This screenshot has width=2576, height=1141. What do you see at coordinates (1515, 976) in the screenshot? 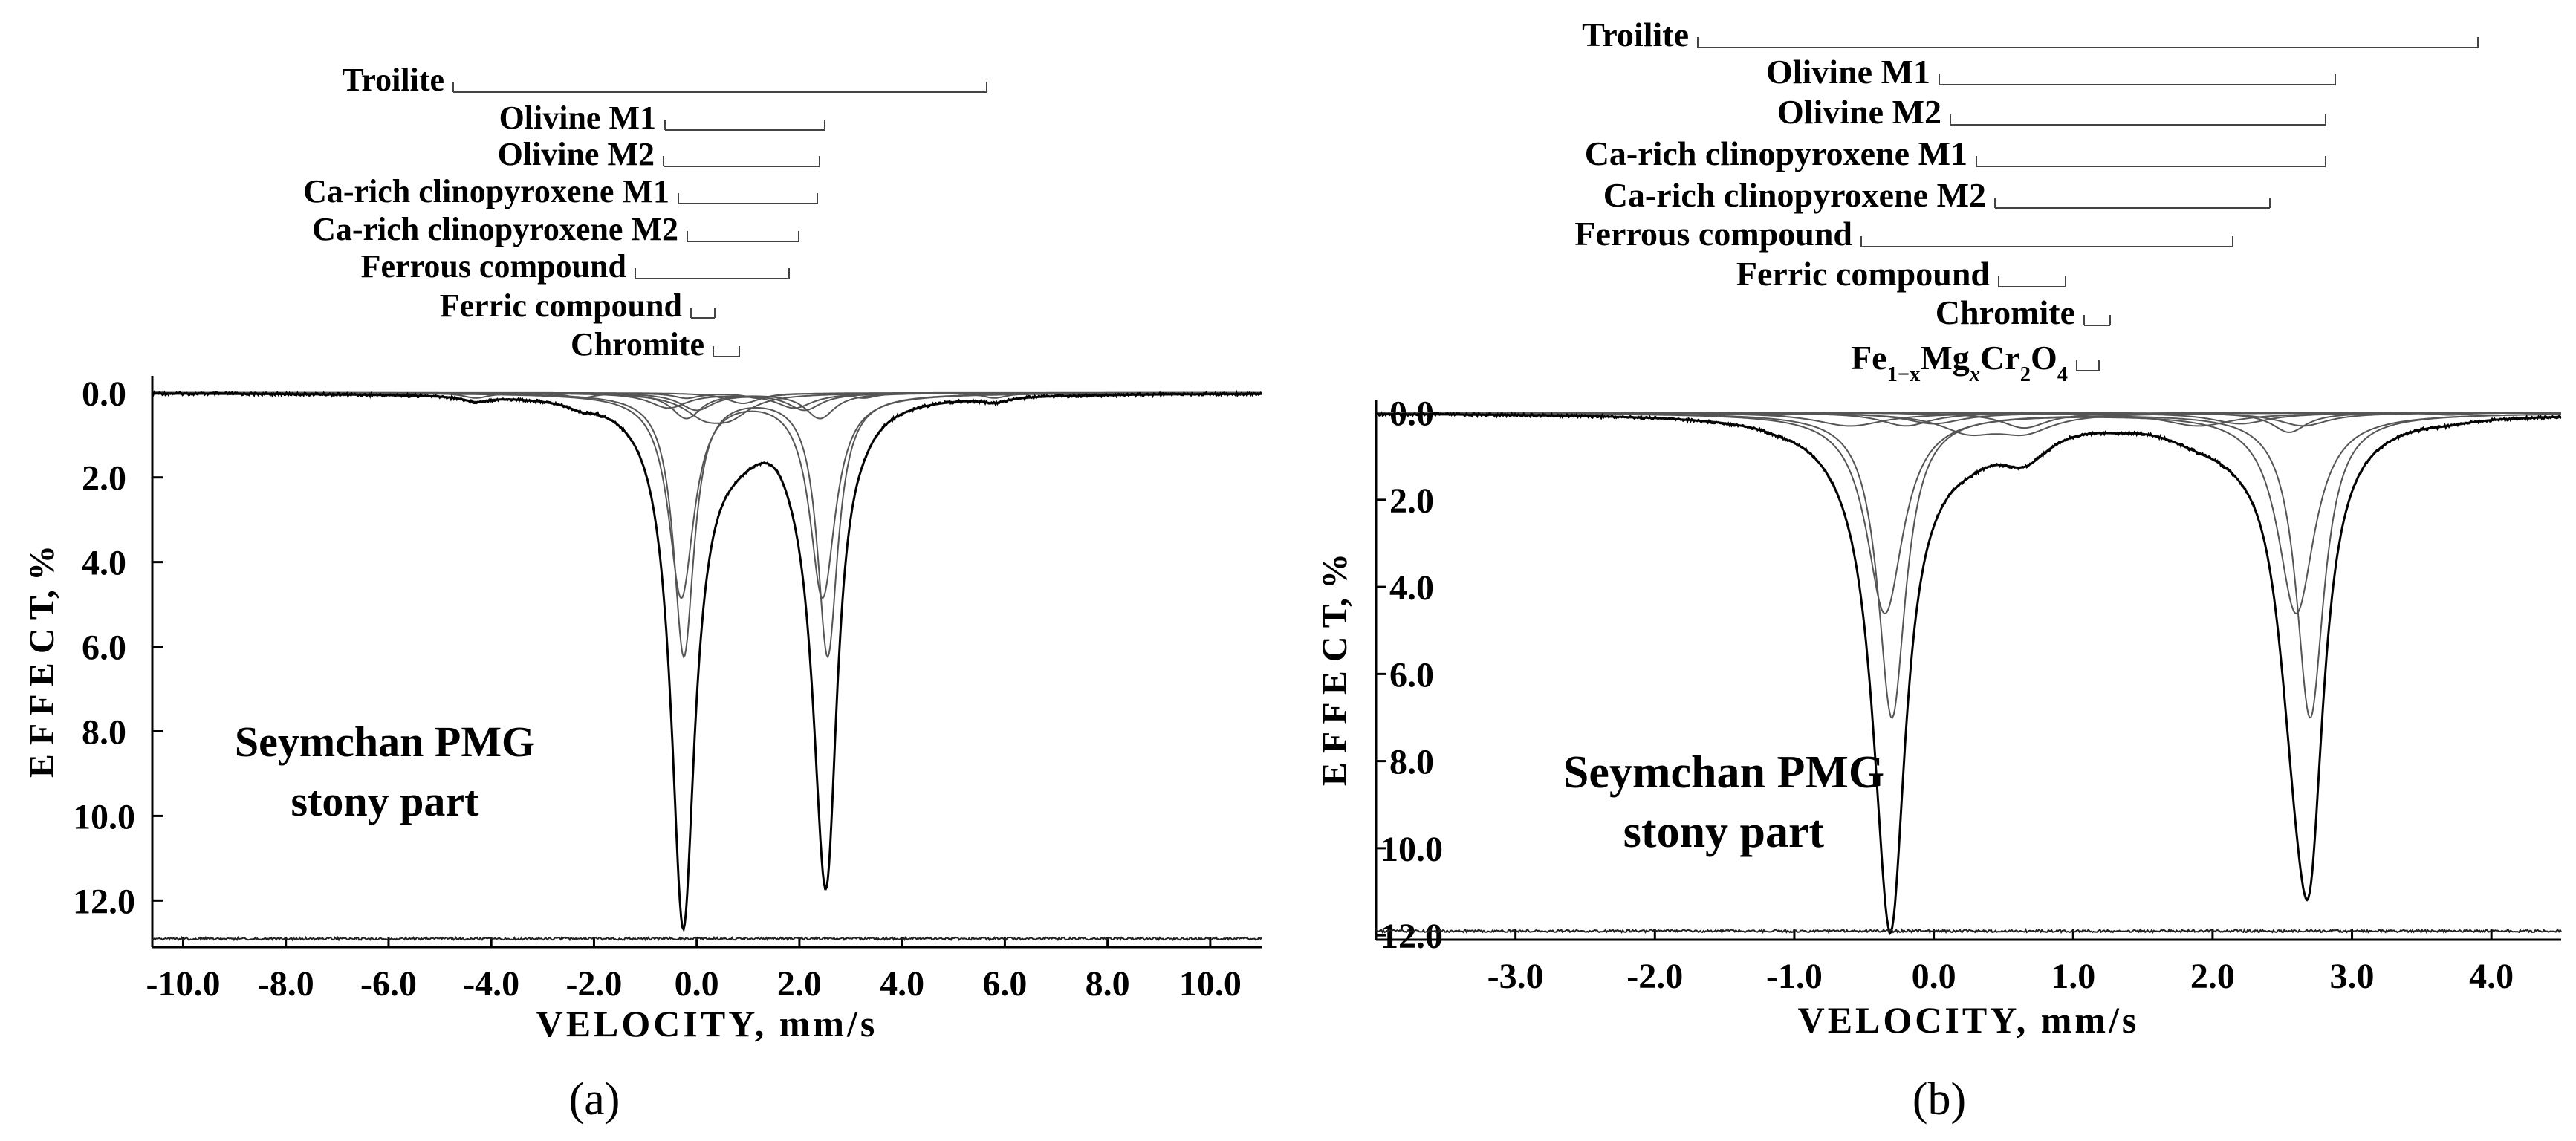
I see `x-tick-label: -3.0` at bounding box center [1515, 976].